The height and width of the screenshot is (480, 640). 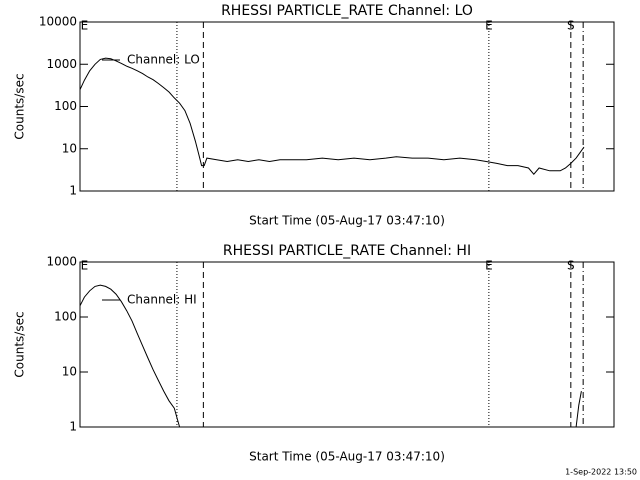 What do you see at coordinates (347, 251) in the screenshot?
I see `chart-title: RHESSI PARTICLE_RATE Channel: HI` at bounding box center [347, 251].